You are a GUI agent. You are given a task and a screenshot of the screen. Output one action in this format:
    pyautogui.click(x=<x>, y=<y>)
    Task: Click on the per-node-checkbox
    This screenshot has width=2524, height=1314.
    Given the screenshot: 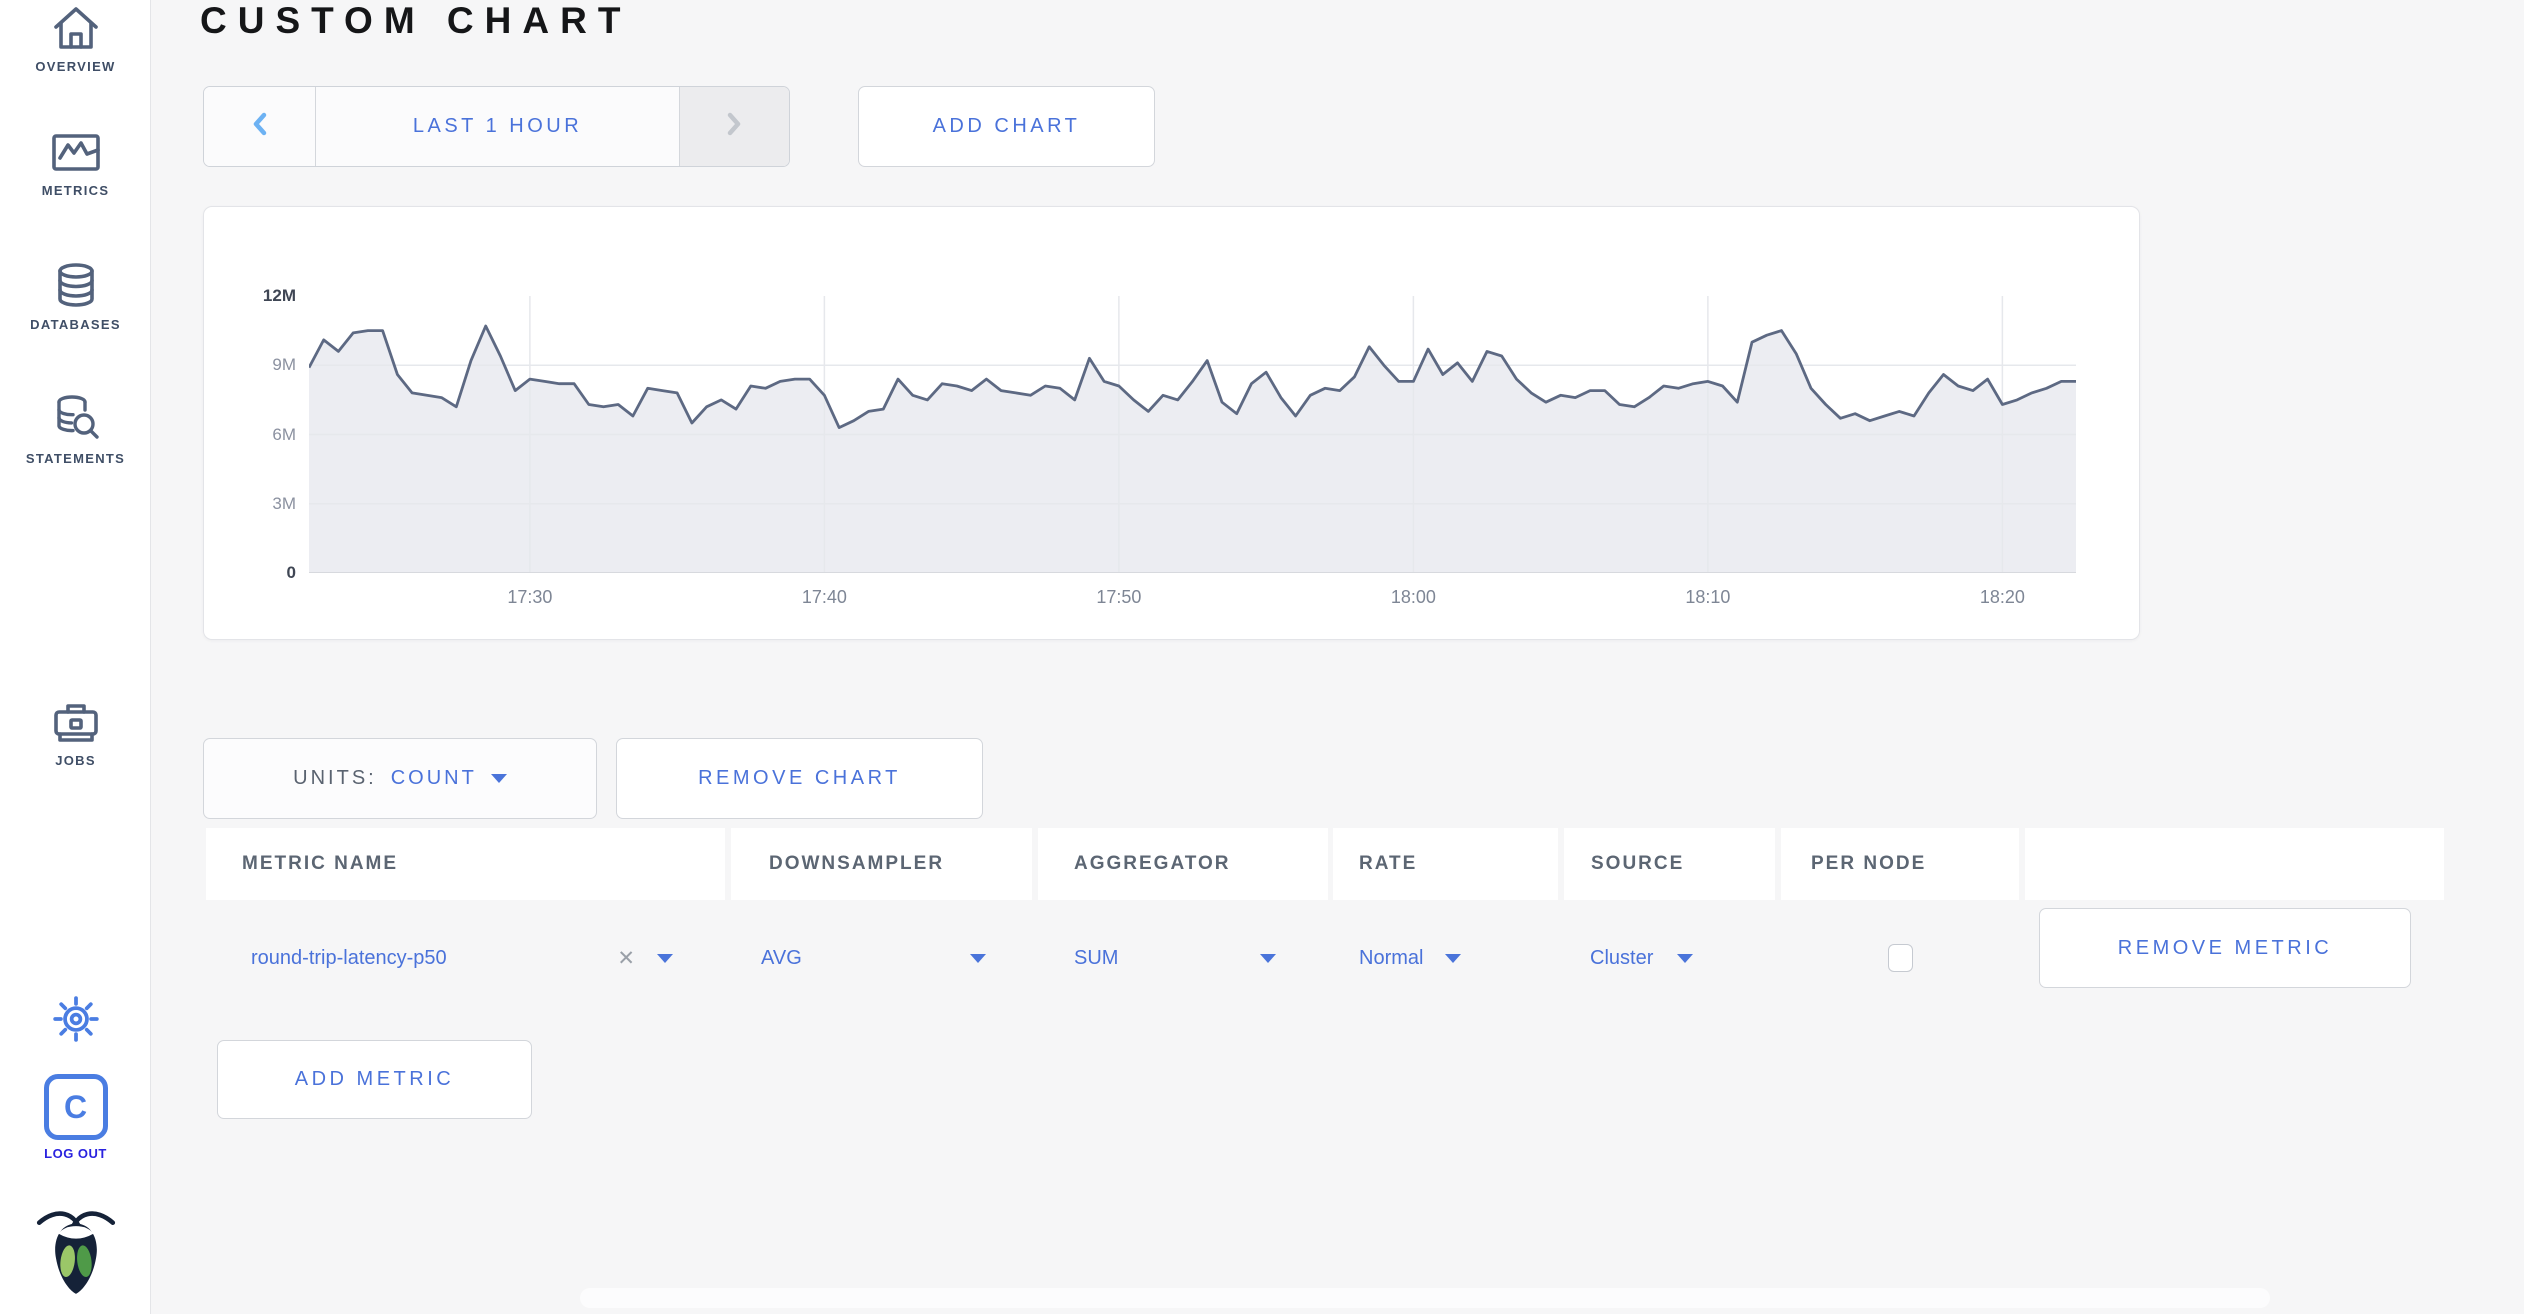 What is the action you would take?
    pyautogui.click(x=1900, y=958)
    